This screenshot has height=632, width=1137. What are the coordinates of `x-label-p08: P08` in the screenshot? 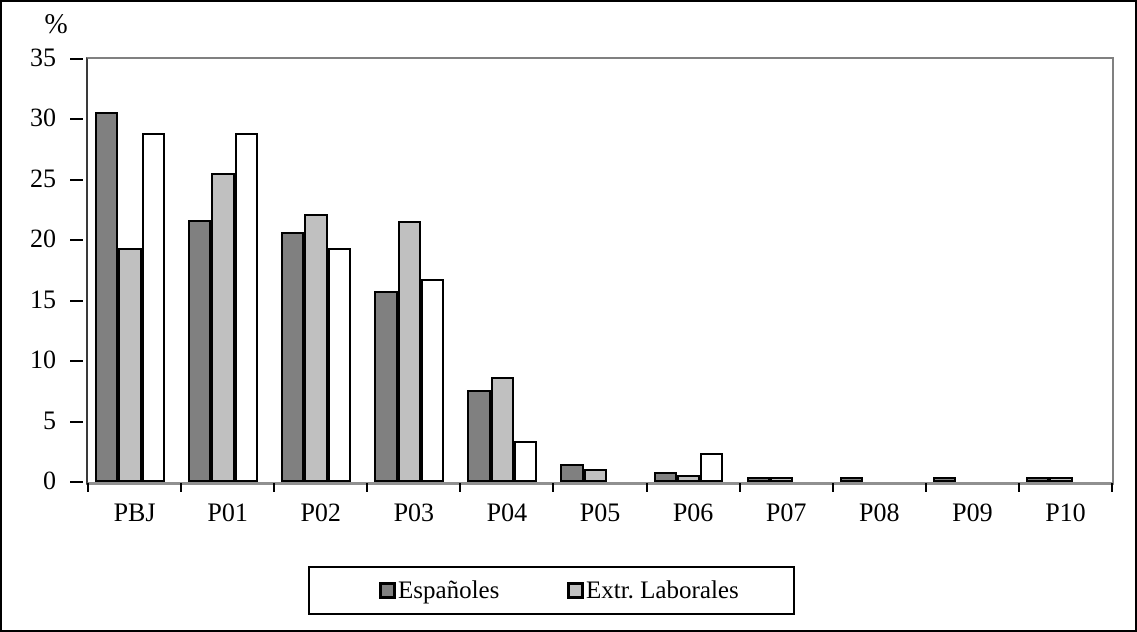 It's located at (879, 512).